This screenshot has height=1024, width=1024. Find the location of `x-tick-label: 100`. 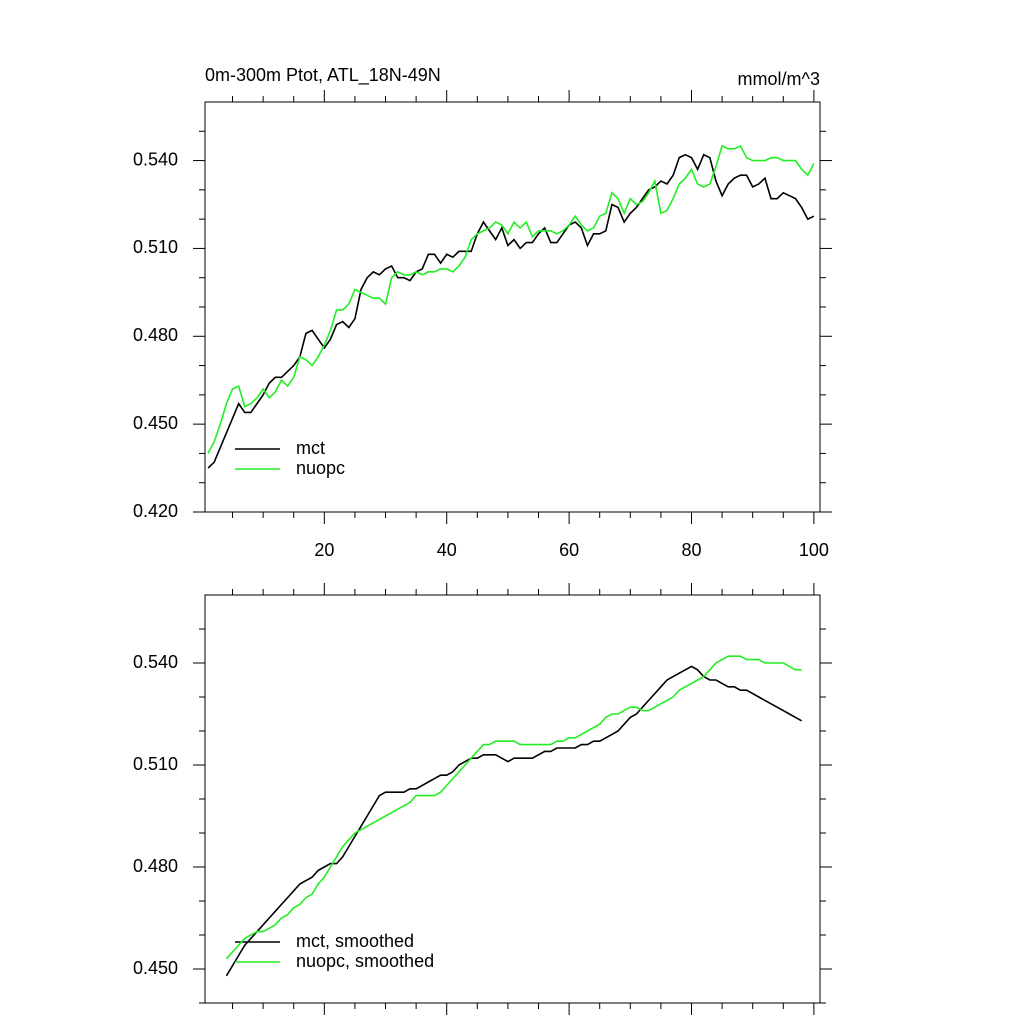

x-tick-label: 100 is located at coordinates (814, 550).